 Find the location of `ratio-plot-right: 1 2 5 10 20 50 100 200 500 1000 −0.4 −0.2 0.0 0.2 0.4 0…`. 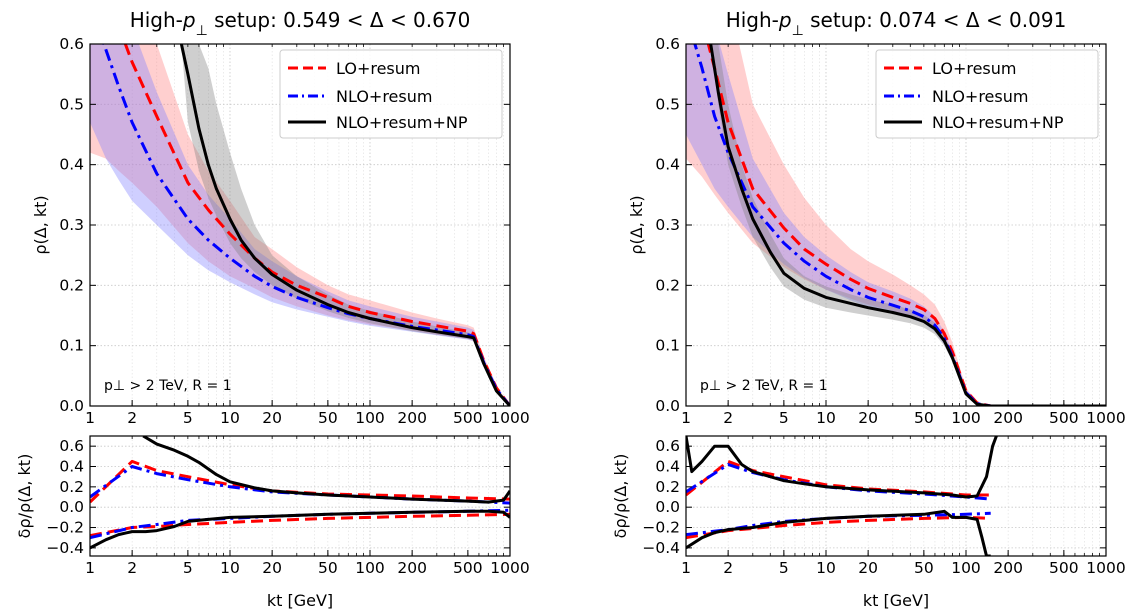

ratio-plot-right: 1 2 5 10 20 50 100 200 500 1000 −0.4 −0.2 0.0 0.2 0.4 0… is located at coordinates (884, 506).